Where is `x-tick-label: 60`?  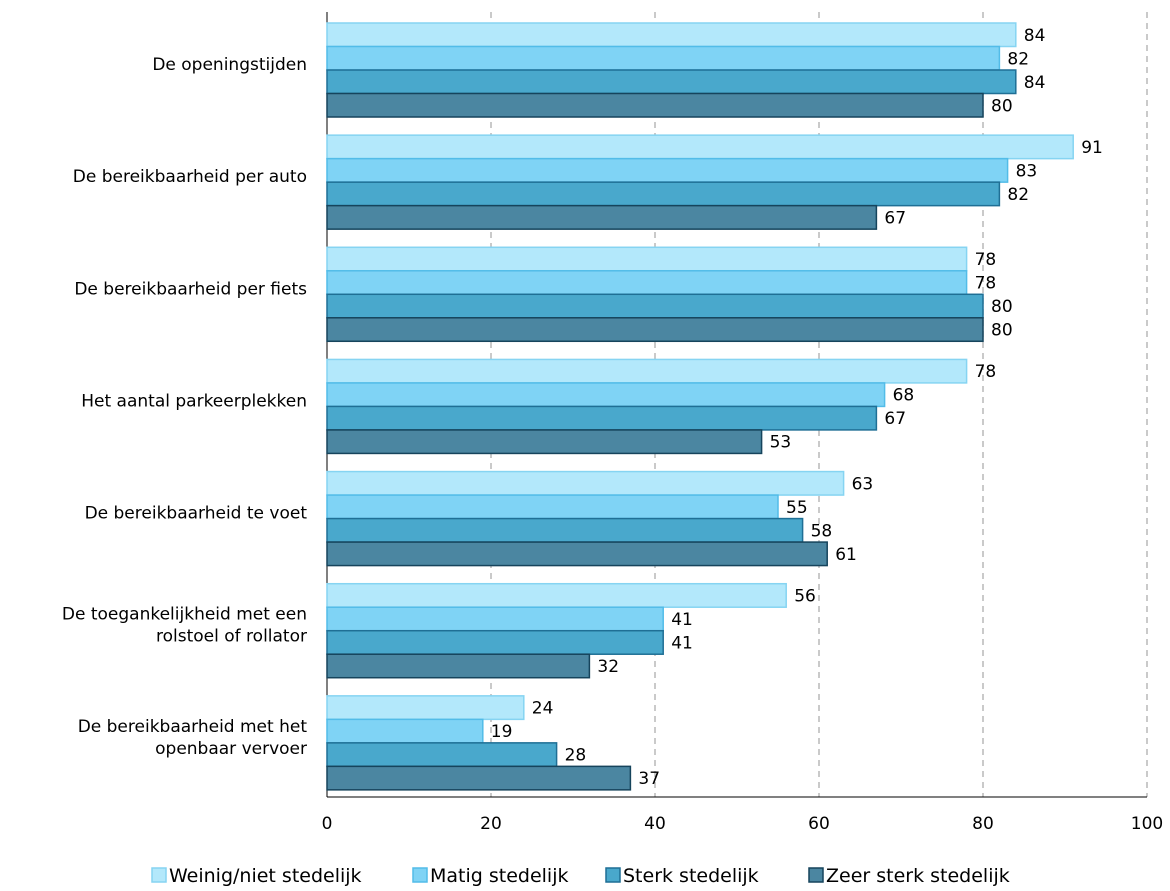
x-tick-label: 60 is located at coordinates (819, 824).